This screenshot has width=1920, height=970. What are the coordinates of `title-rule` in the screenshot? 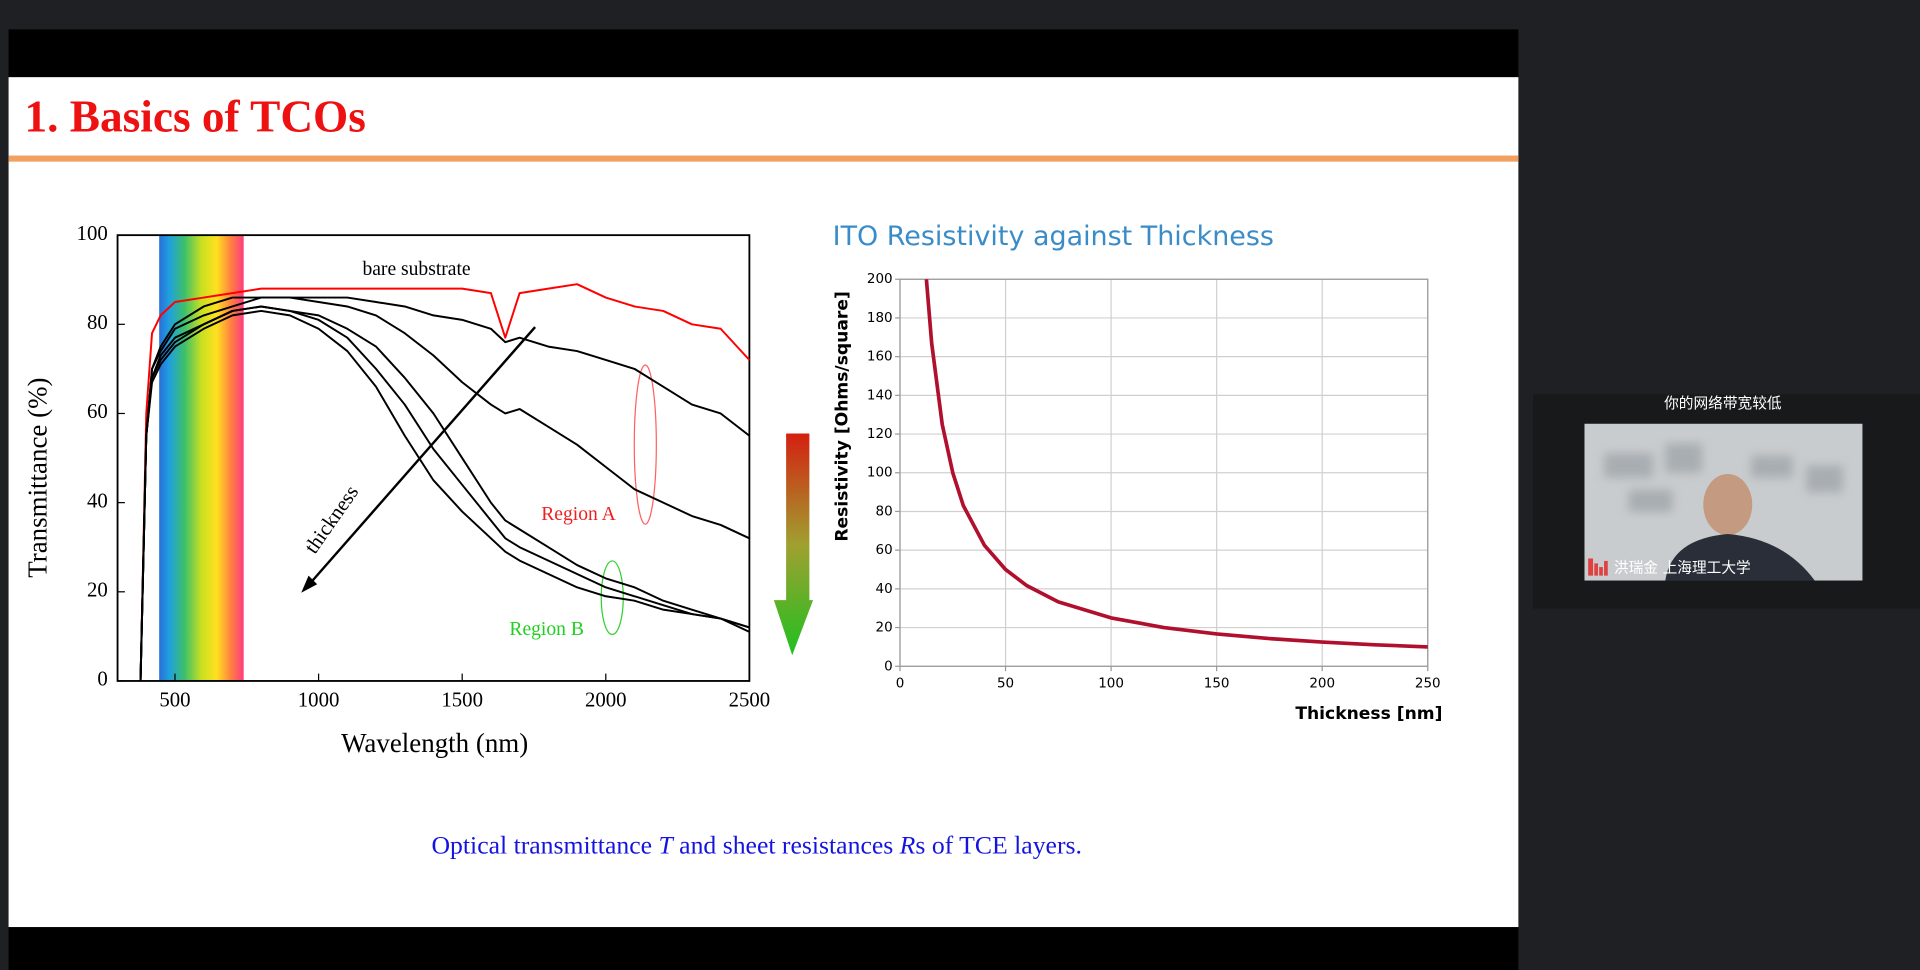 It's located at (763, 158).